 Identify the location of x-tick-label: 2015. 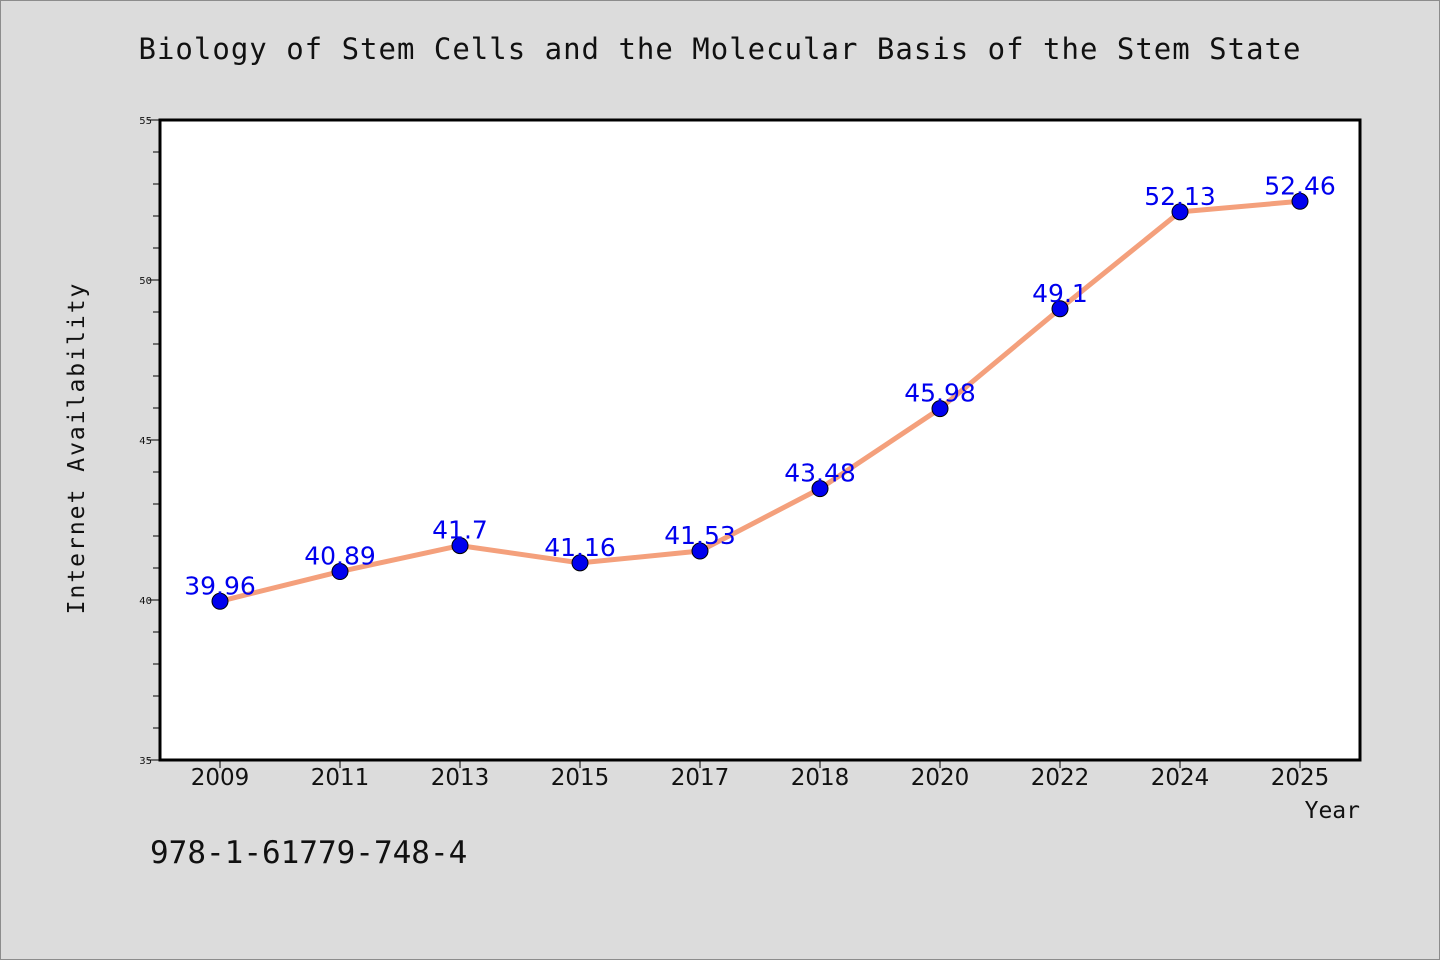
(580, 778).